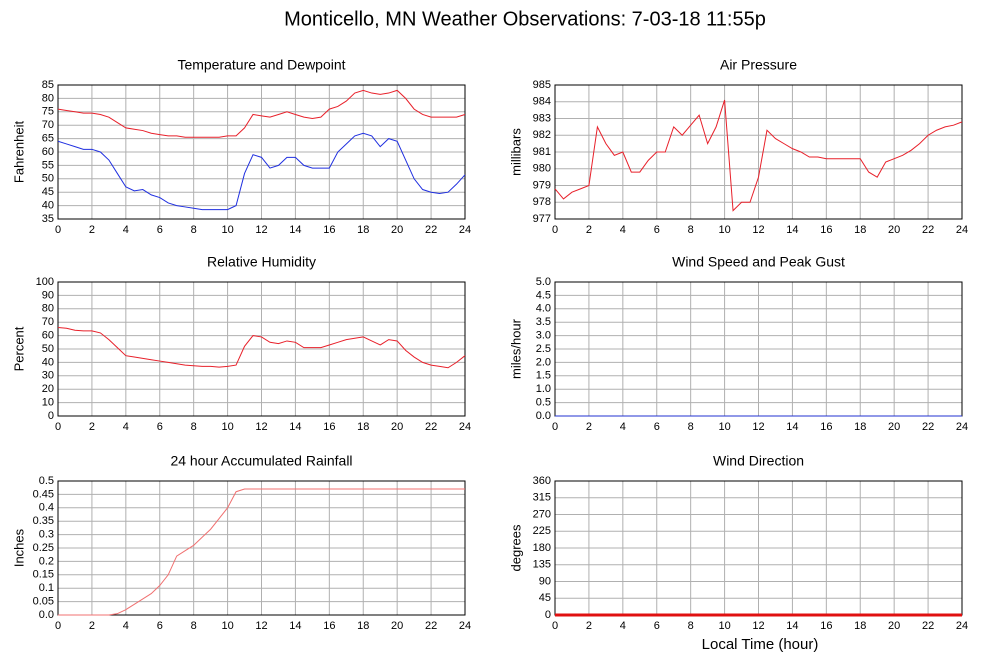  Describe the element at coordinates (543, 376) in the screenshot. I see `y-tick-label: 1.5` at that location.